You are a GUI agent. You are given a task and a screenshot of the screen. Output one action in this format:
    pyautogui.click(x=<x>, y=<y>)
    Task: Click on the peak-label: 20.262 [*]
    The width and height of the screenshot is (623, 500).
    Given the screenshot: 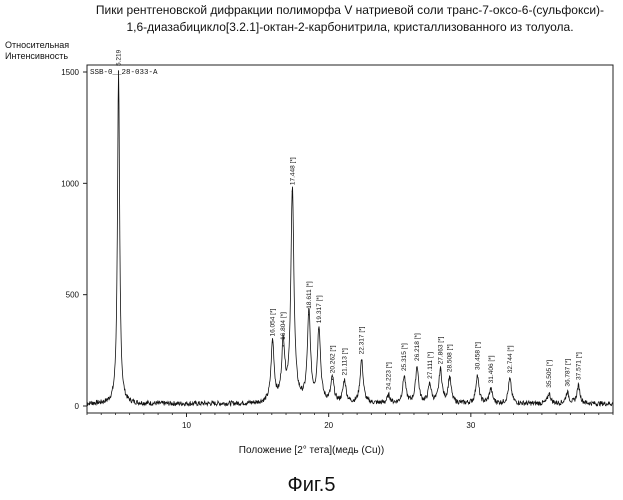 What is the action you would take?
    pyautogui.click(x=332, y=359)
    